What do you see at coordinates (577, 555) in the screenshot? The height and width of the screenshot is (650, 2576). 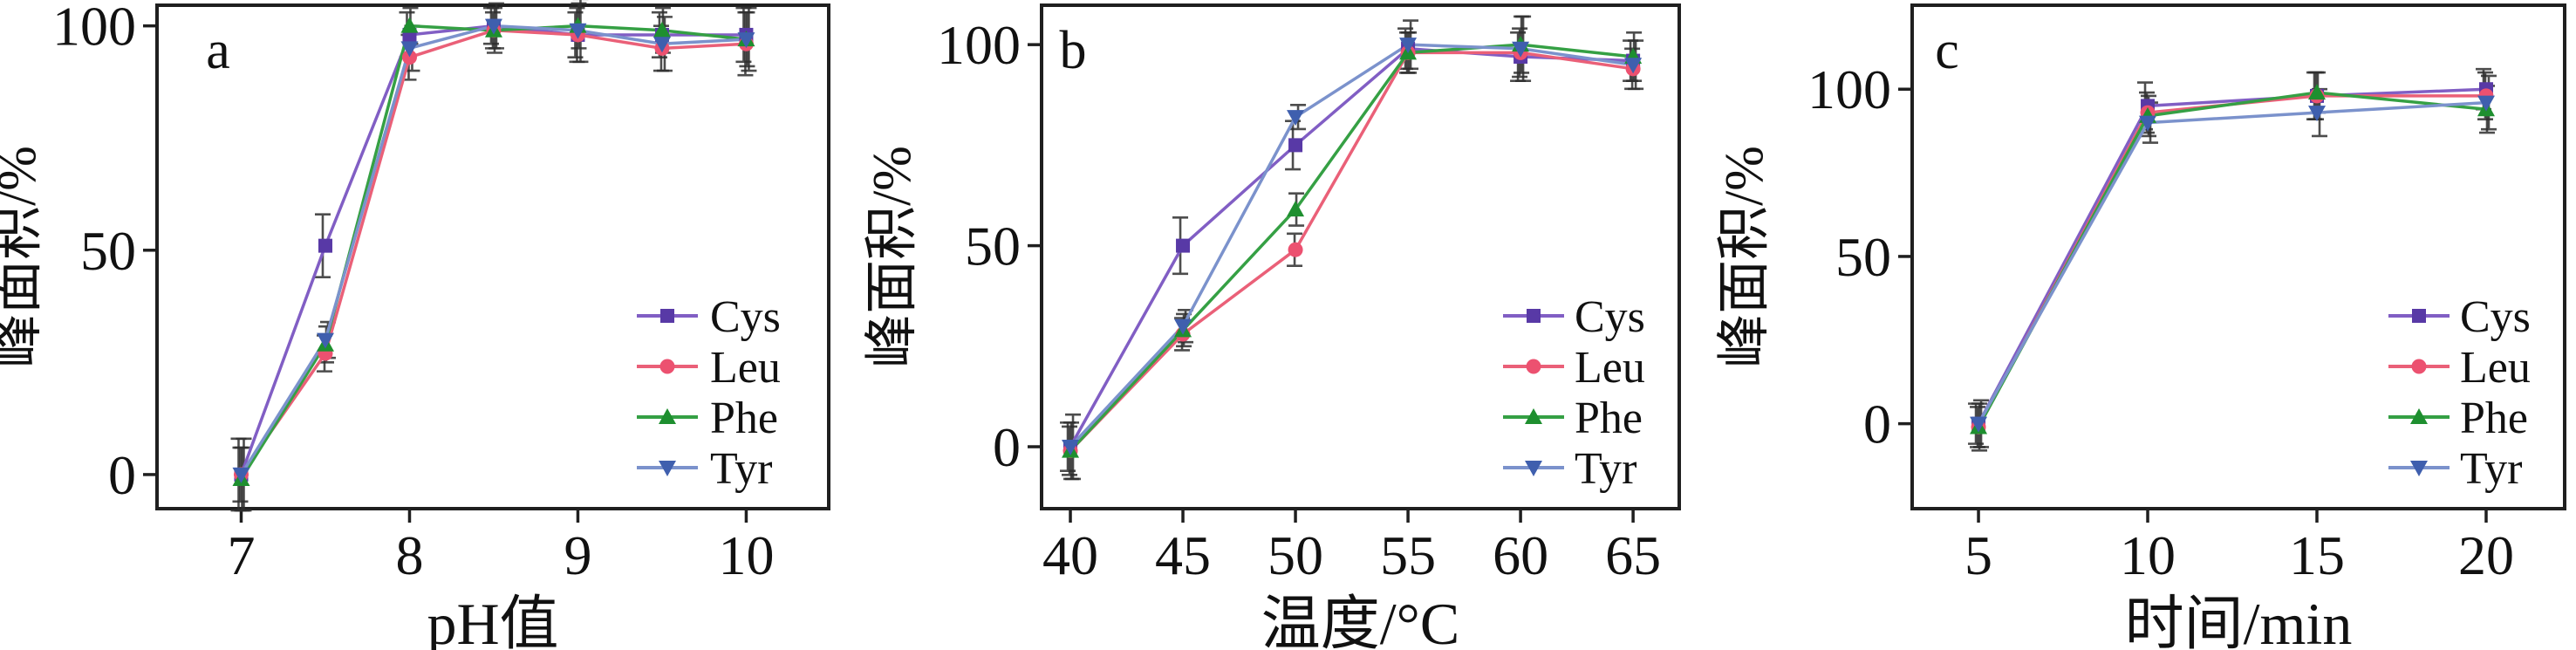 I see `x-tick-label: 9` at bounding box center [577, 555].